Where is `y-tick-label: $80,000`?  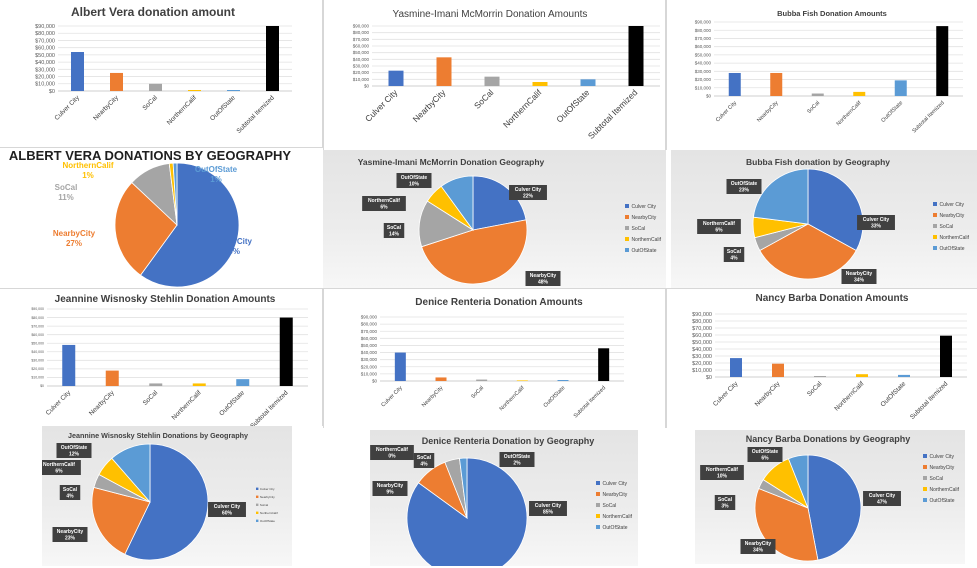
y-tick-label: $80,000 is located at coordinates (702, 322).